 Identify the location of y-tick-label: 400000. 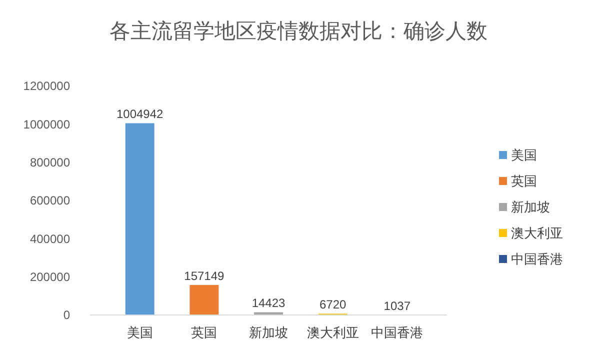
(50, 239).